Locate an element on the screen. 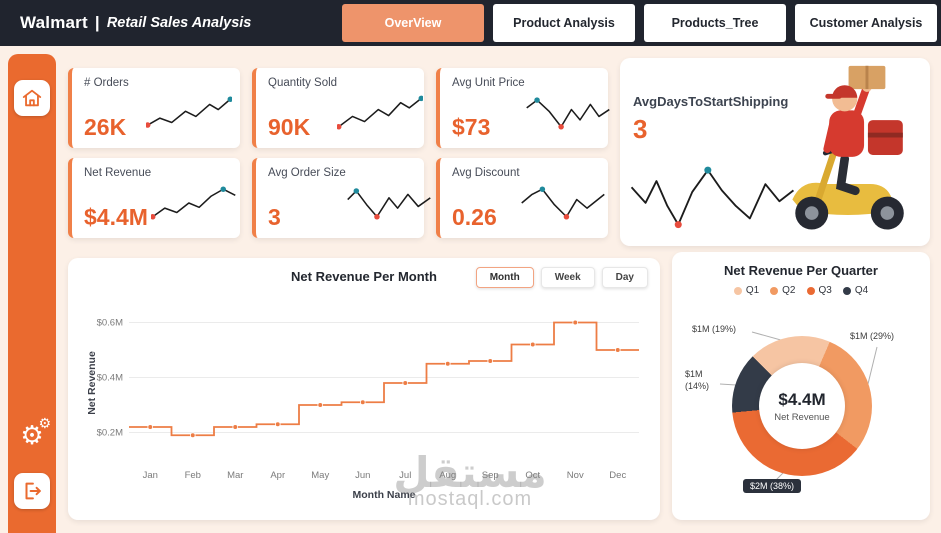  legend-label: Q3 is located at coordinates (825, 290).